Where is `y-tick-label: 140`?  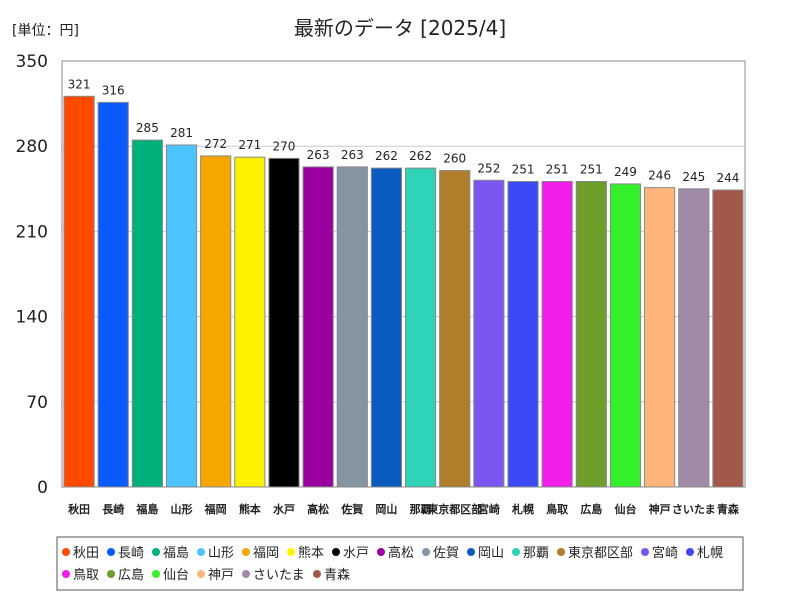 y-tick-label: 140 is located at coordinates (32, 318).